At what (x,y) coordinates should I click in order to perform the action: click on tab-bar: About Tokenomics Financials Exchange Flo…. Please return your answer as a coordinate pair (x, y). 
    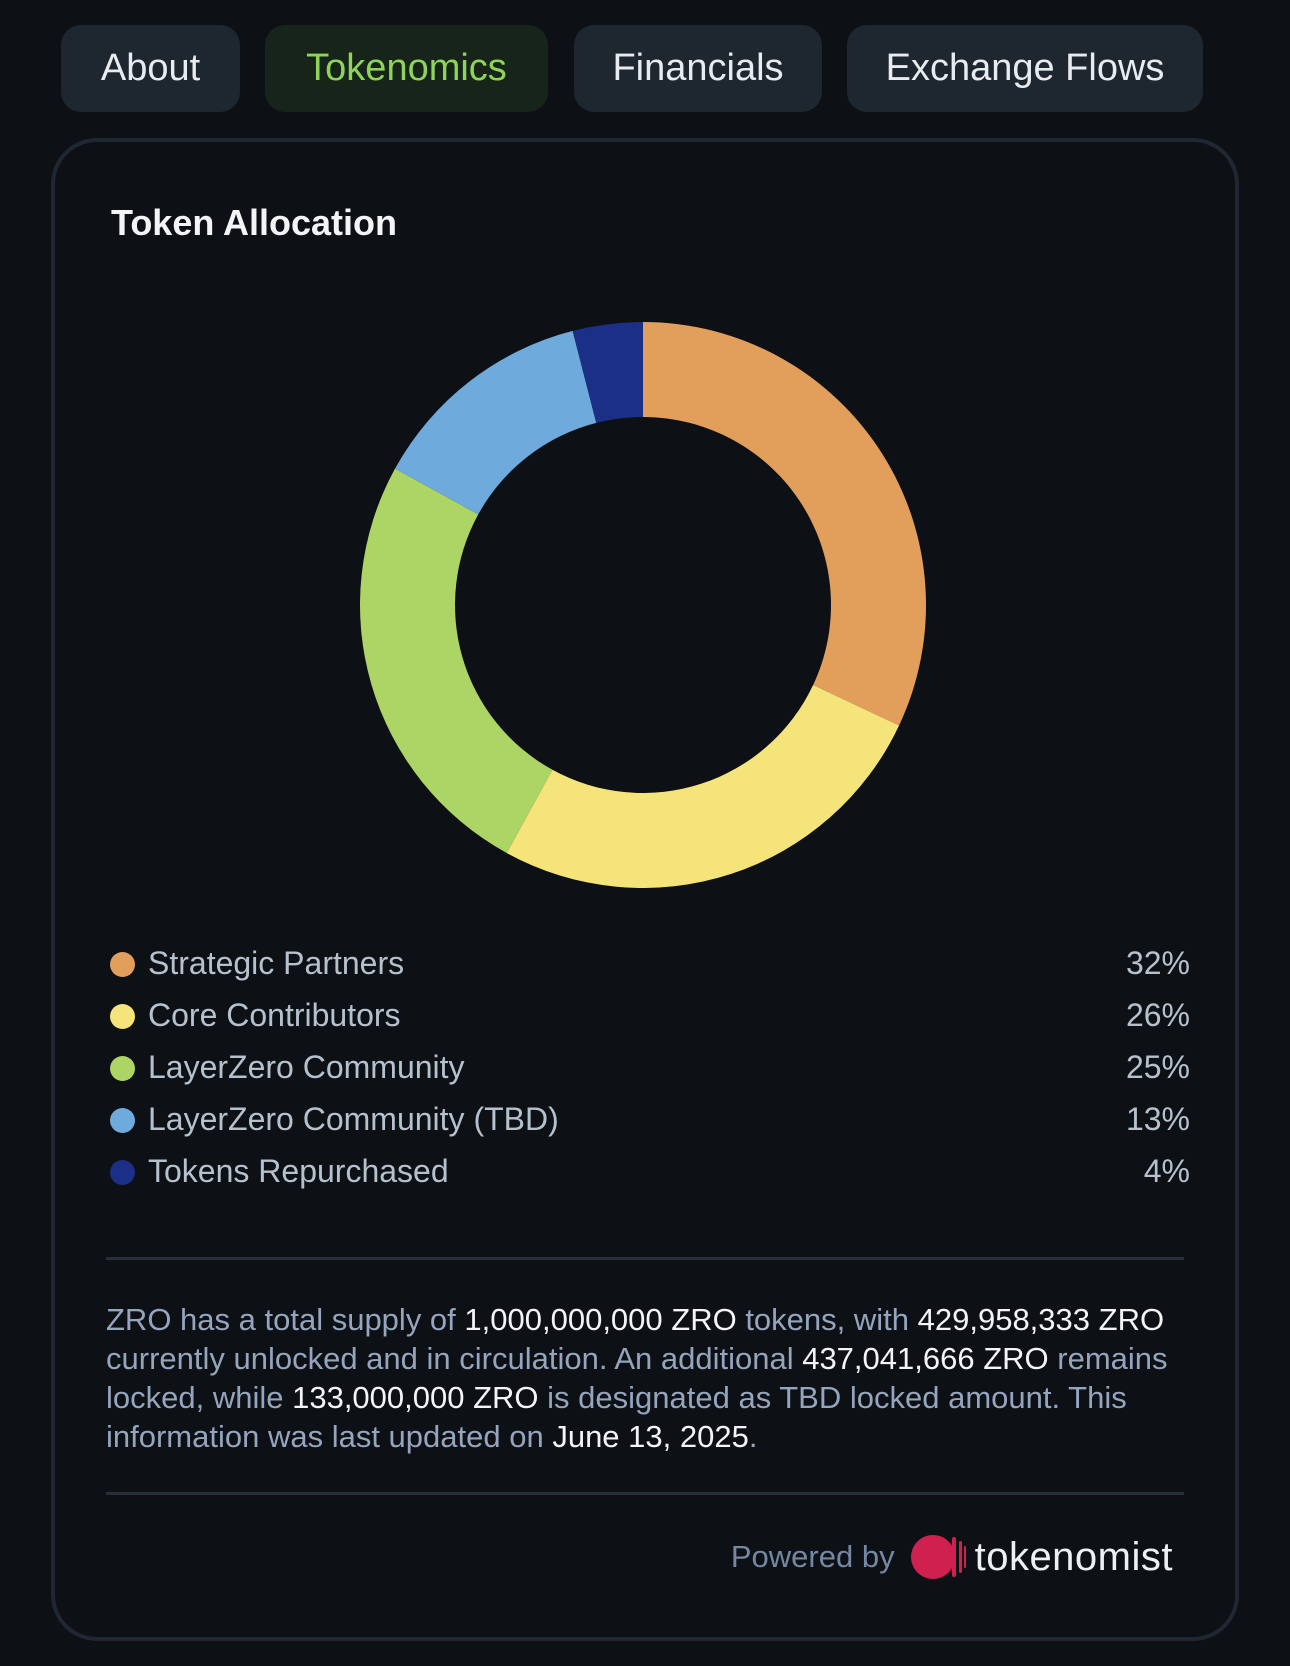
    Looking at the image, I should click on (645, 68).